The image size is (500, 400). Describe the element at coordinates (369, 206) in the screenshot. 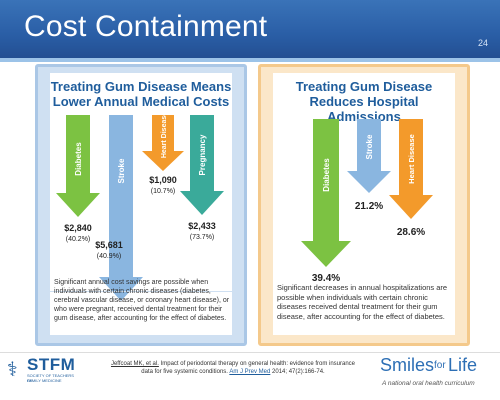

I see `arrow-stroke-admissions-value: 21.2%` at that location.